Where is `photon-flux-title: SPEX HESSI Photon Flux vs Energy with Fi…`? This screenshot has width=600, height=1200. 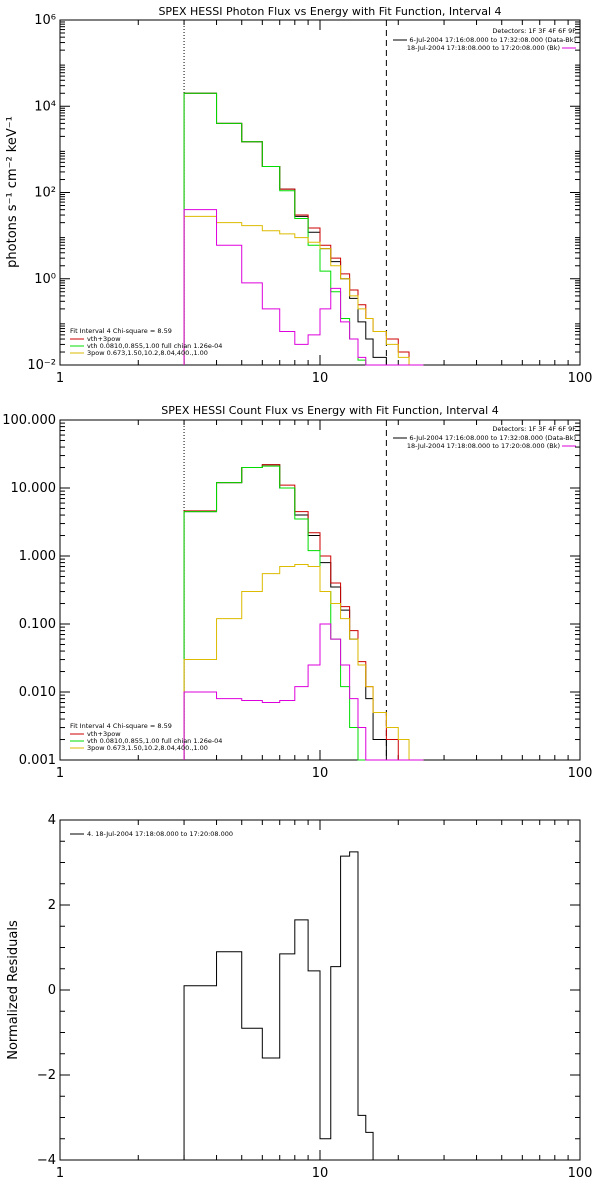 photon-flux-title: SPEX HESSI Photon Flux vs Energy with Fi… is located at coordinates (329, 11).